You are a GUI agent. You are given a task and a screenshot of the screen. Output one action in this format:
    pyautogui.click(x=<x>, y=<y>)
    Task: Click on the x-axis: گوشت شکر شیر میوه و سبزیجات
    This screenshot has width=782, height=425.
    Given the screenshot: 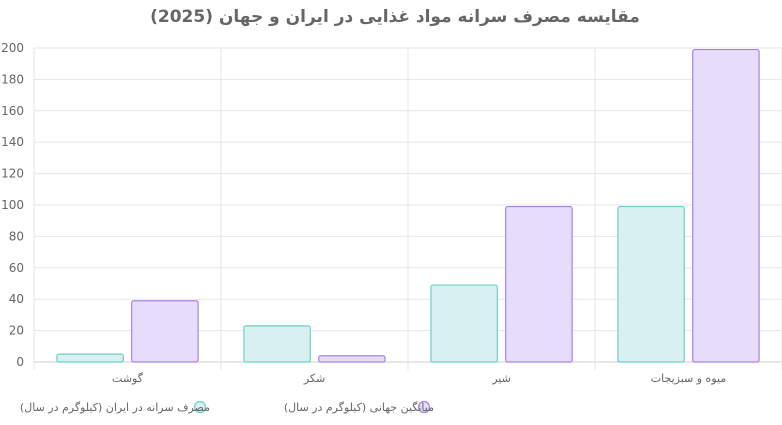 What is the action you would take?
    pyautogui.click(x=419, y=378)
    